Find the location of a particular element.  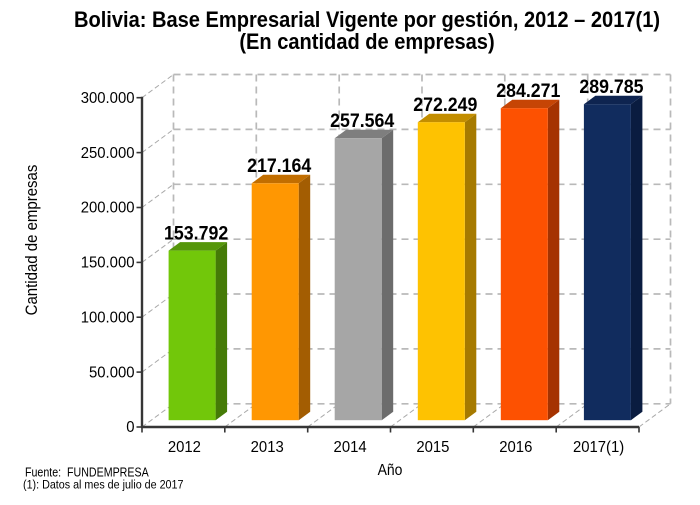

svg-text: 272.249 is located at coordinates (445, 104).